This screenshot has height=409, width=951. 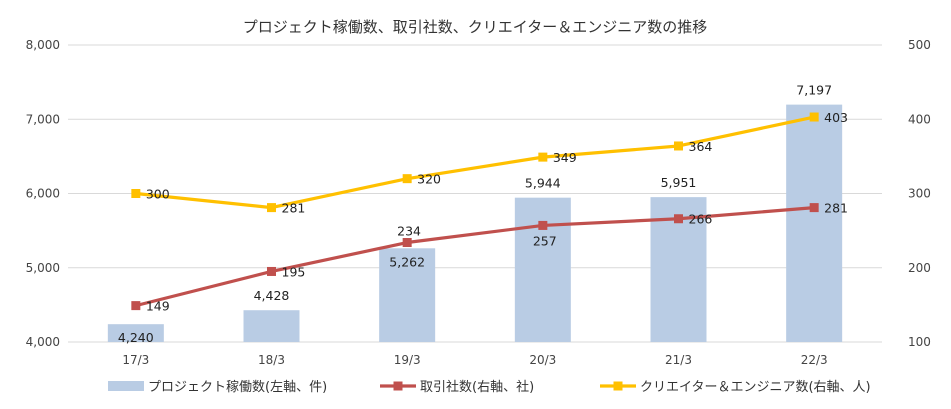 I want to click on y-right-tick-label: 200, so click(x=919, y=268).